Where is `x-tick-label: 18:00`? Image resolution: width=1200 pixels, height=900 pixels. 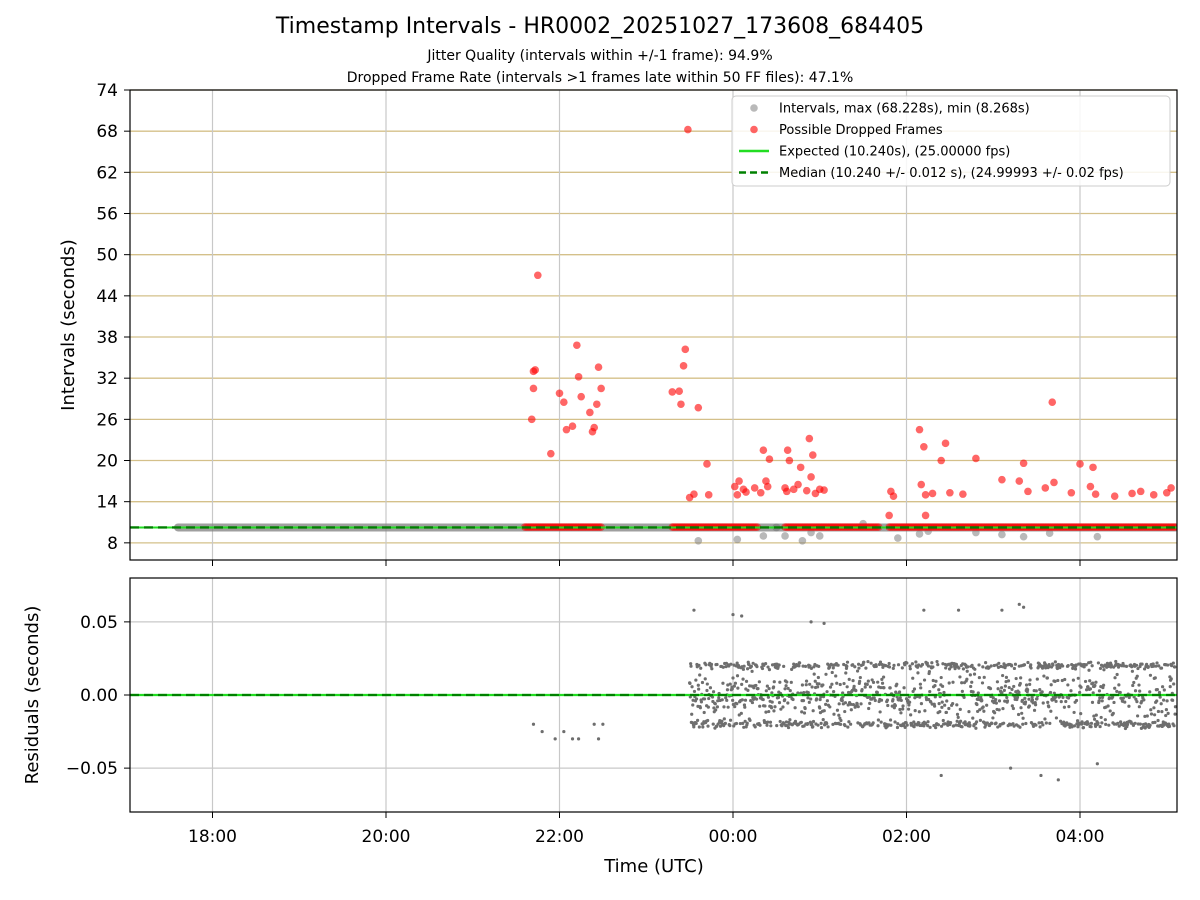
x-tick-label: 18:00 is located at coordinates (212, 837).